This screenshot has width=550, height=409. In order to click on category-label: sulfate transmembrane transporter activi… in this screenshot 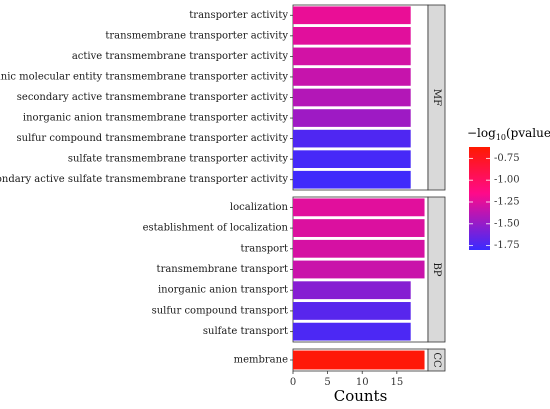, I will do `click(178, 159)`.